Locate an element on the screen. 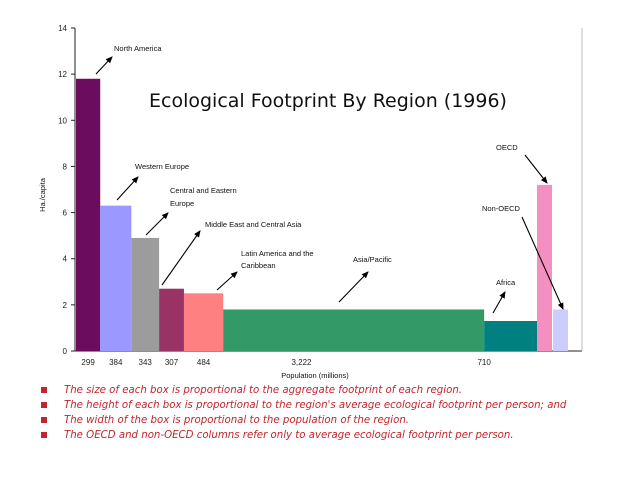  bar-latin-america-and-the-caribbean is located at coordinates (203, 322).